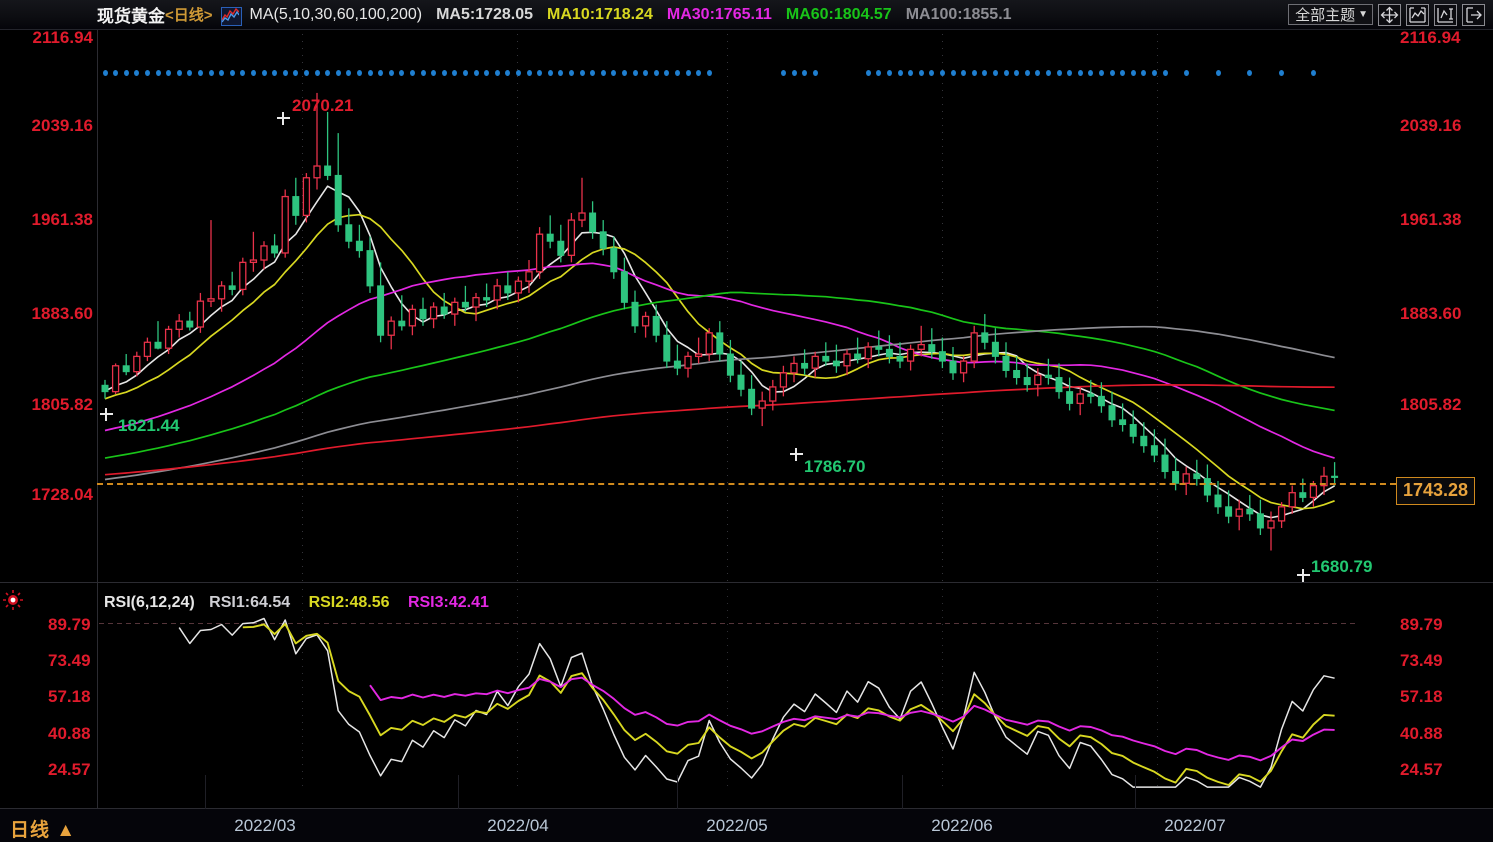 This screenshot has height=842, width=1493. I want to click on event-marker-row, so click(726, 74).